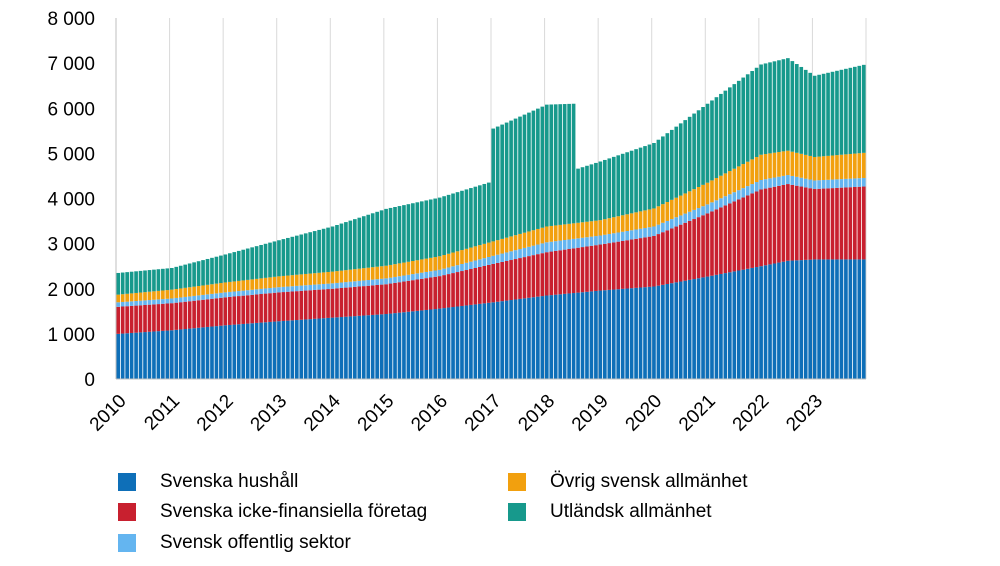  Describe the element at coordinates (483, 413) in the screenshot. I see `x-tick-label: 2017` at that location.